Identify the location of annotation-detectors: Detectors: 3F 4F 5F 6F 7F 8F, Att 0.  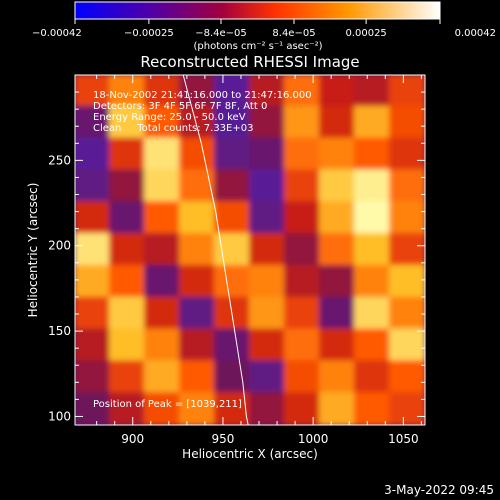
(180, 106).